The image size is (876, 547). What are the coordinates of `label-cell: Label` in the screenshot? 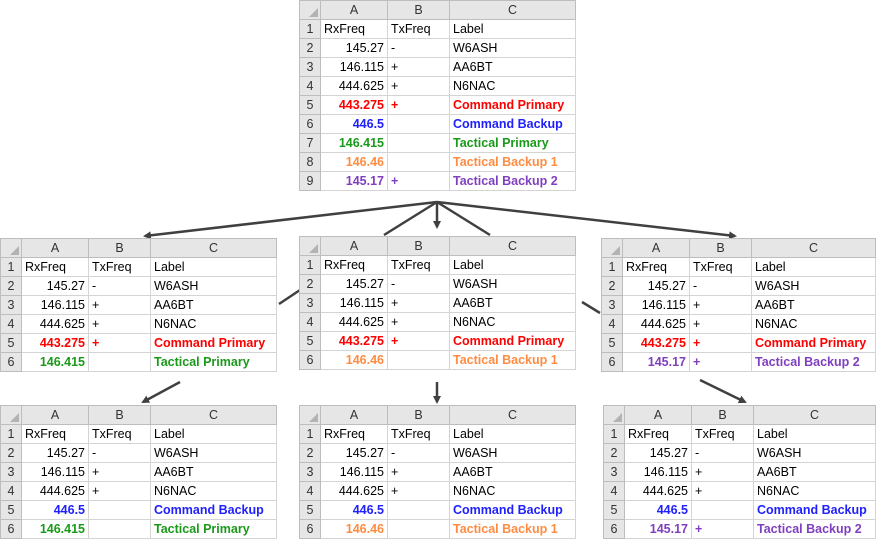 It's located at (813, 267).